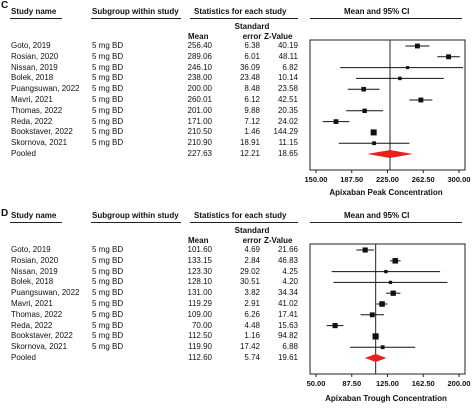  I want to click on header-mean: Mean, so click(198, 240).